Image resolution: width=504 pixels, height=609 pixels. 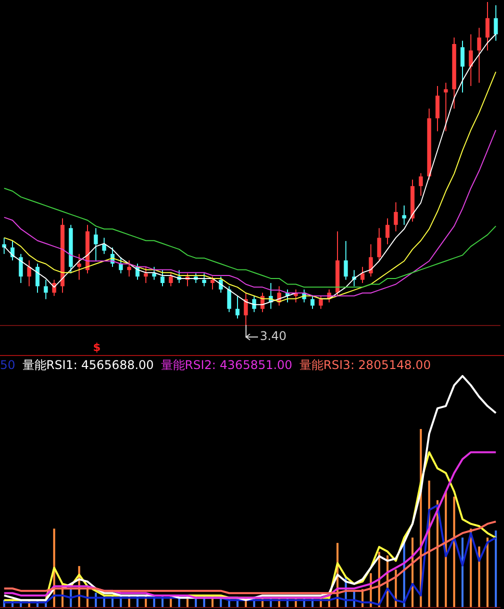 I want to click on text: 50, so click(x=8, y=365).